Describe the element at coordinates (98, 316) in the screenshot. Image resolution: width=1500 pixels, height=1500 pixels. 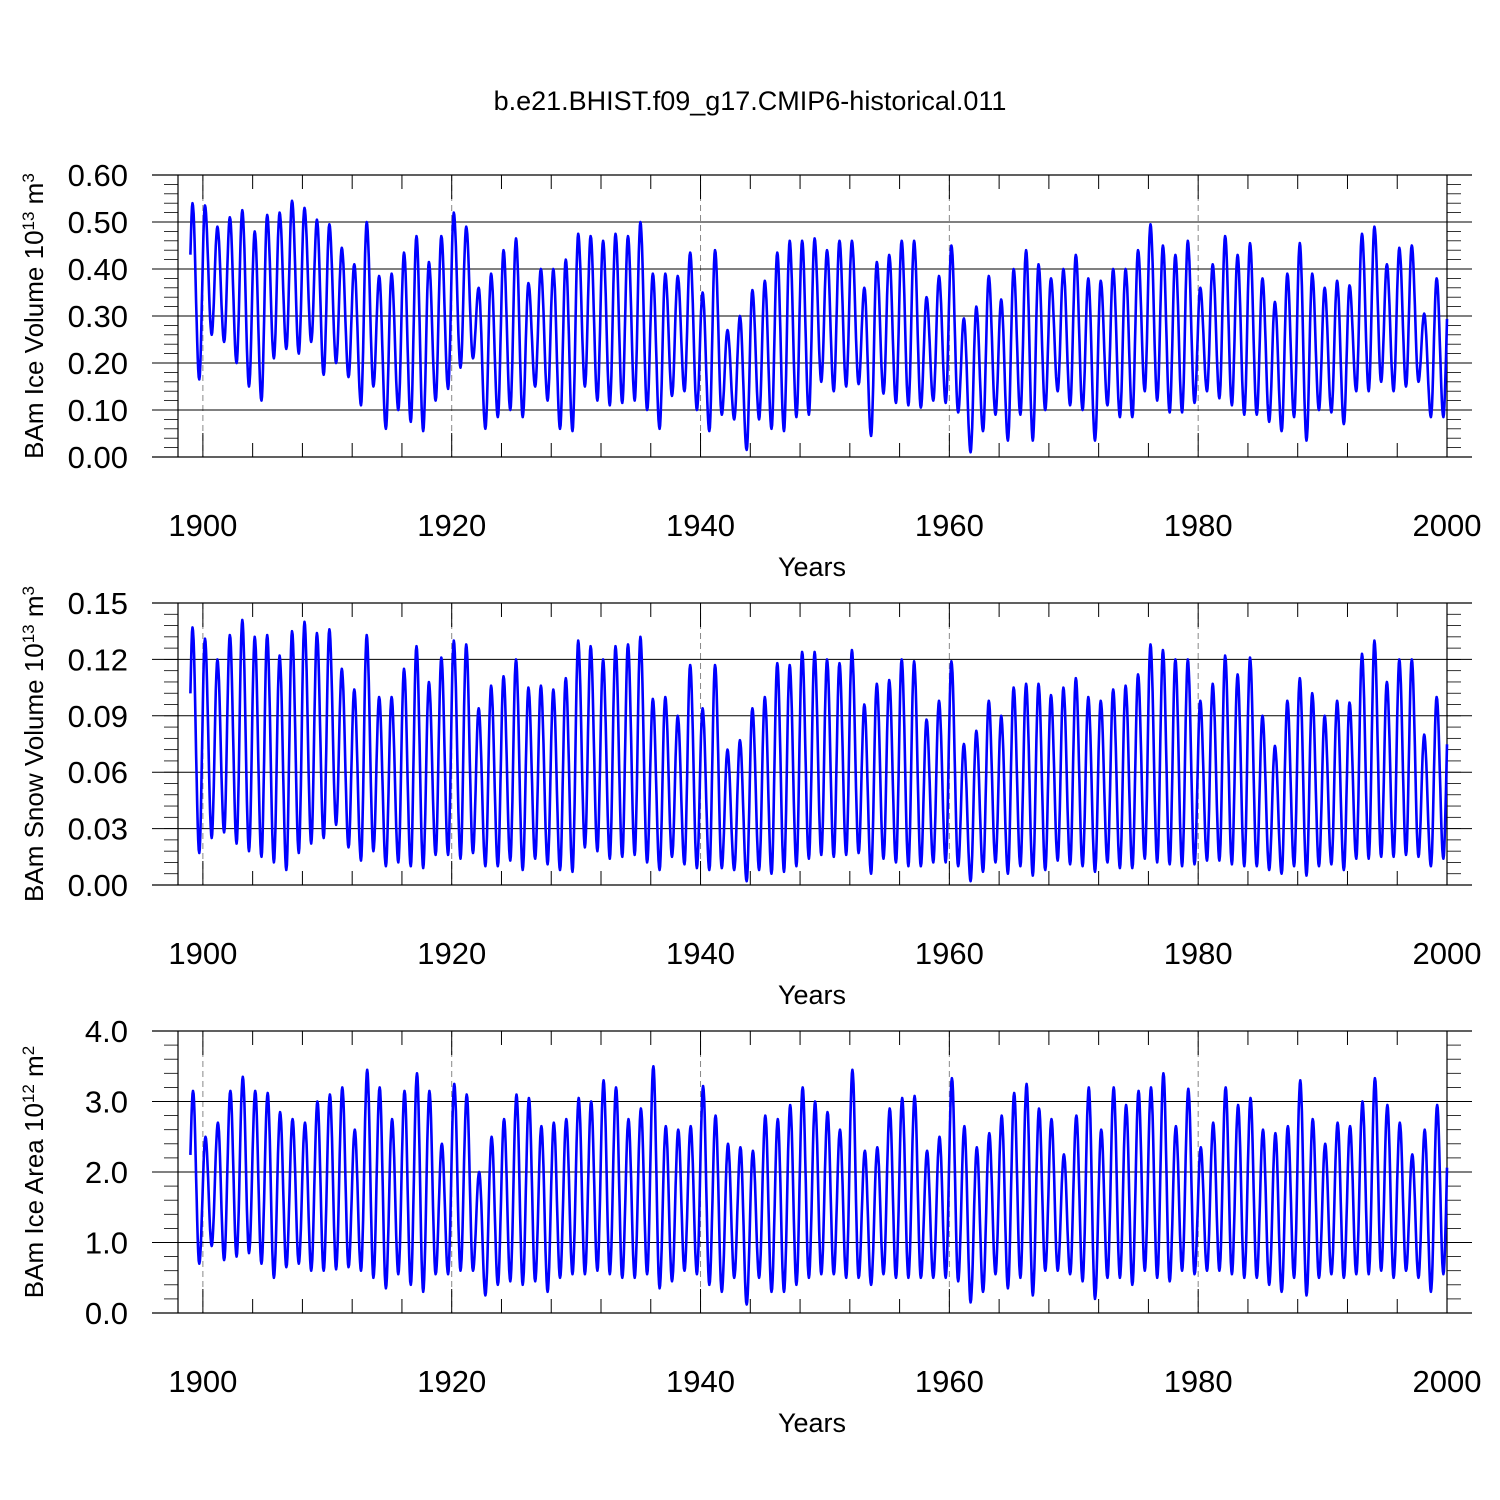
I see `y-tick-label: 0.30` at that location.